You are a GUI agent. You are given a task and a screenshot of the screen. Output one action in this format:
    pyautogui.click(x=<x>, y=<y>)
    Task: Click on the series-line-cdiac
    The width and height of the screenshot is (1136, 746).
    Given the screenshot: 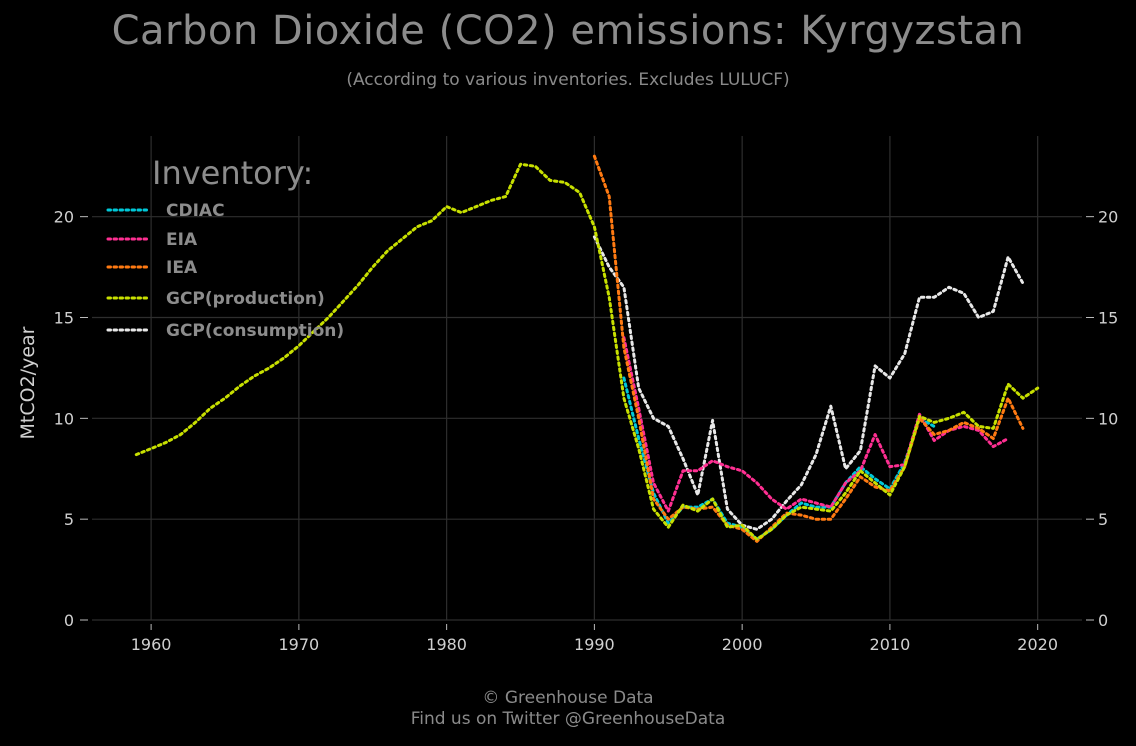 What is the action you would take?
    pyautogui.click(x=779, y=458)
    